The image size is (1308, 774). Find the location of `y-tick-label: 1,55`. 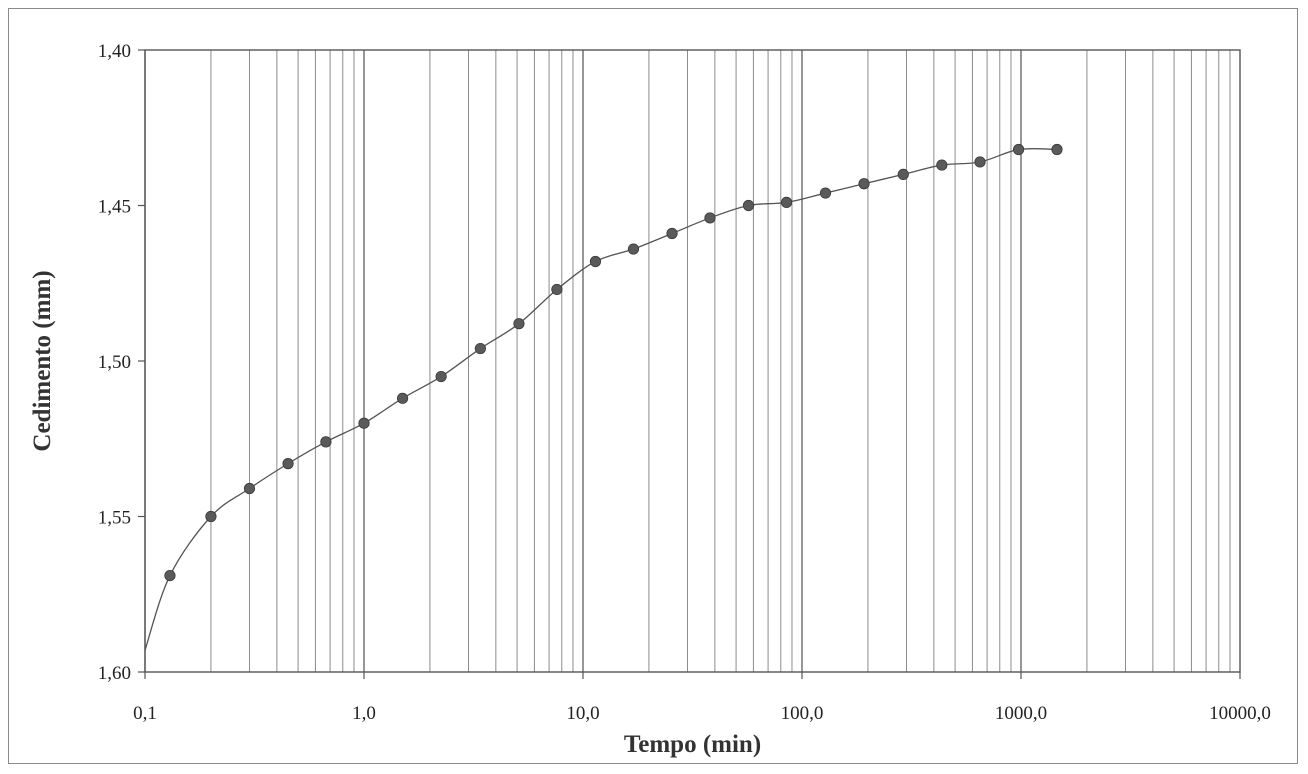

y-tick-label: 1,55 is located at coordinates (114, 518).